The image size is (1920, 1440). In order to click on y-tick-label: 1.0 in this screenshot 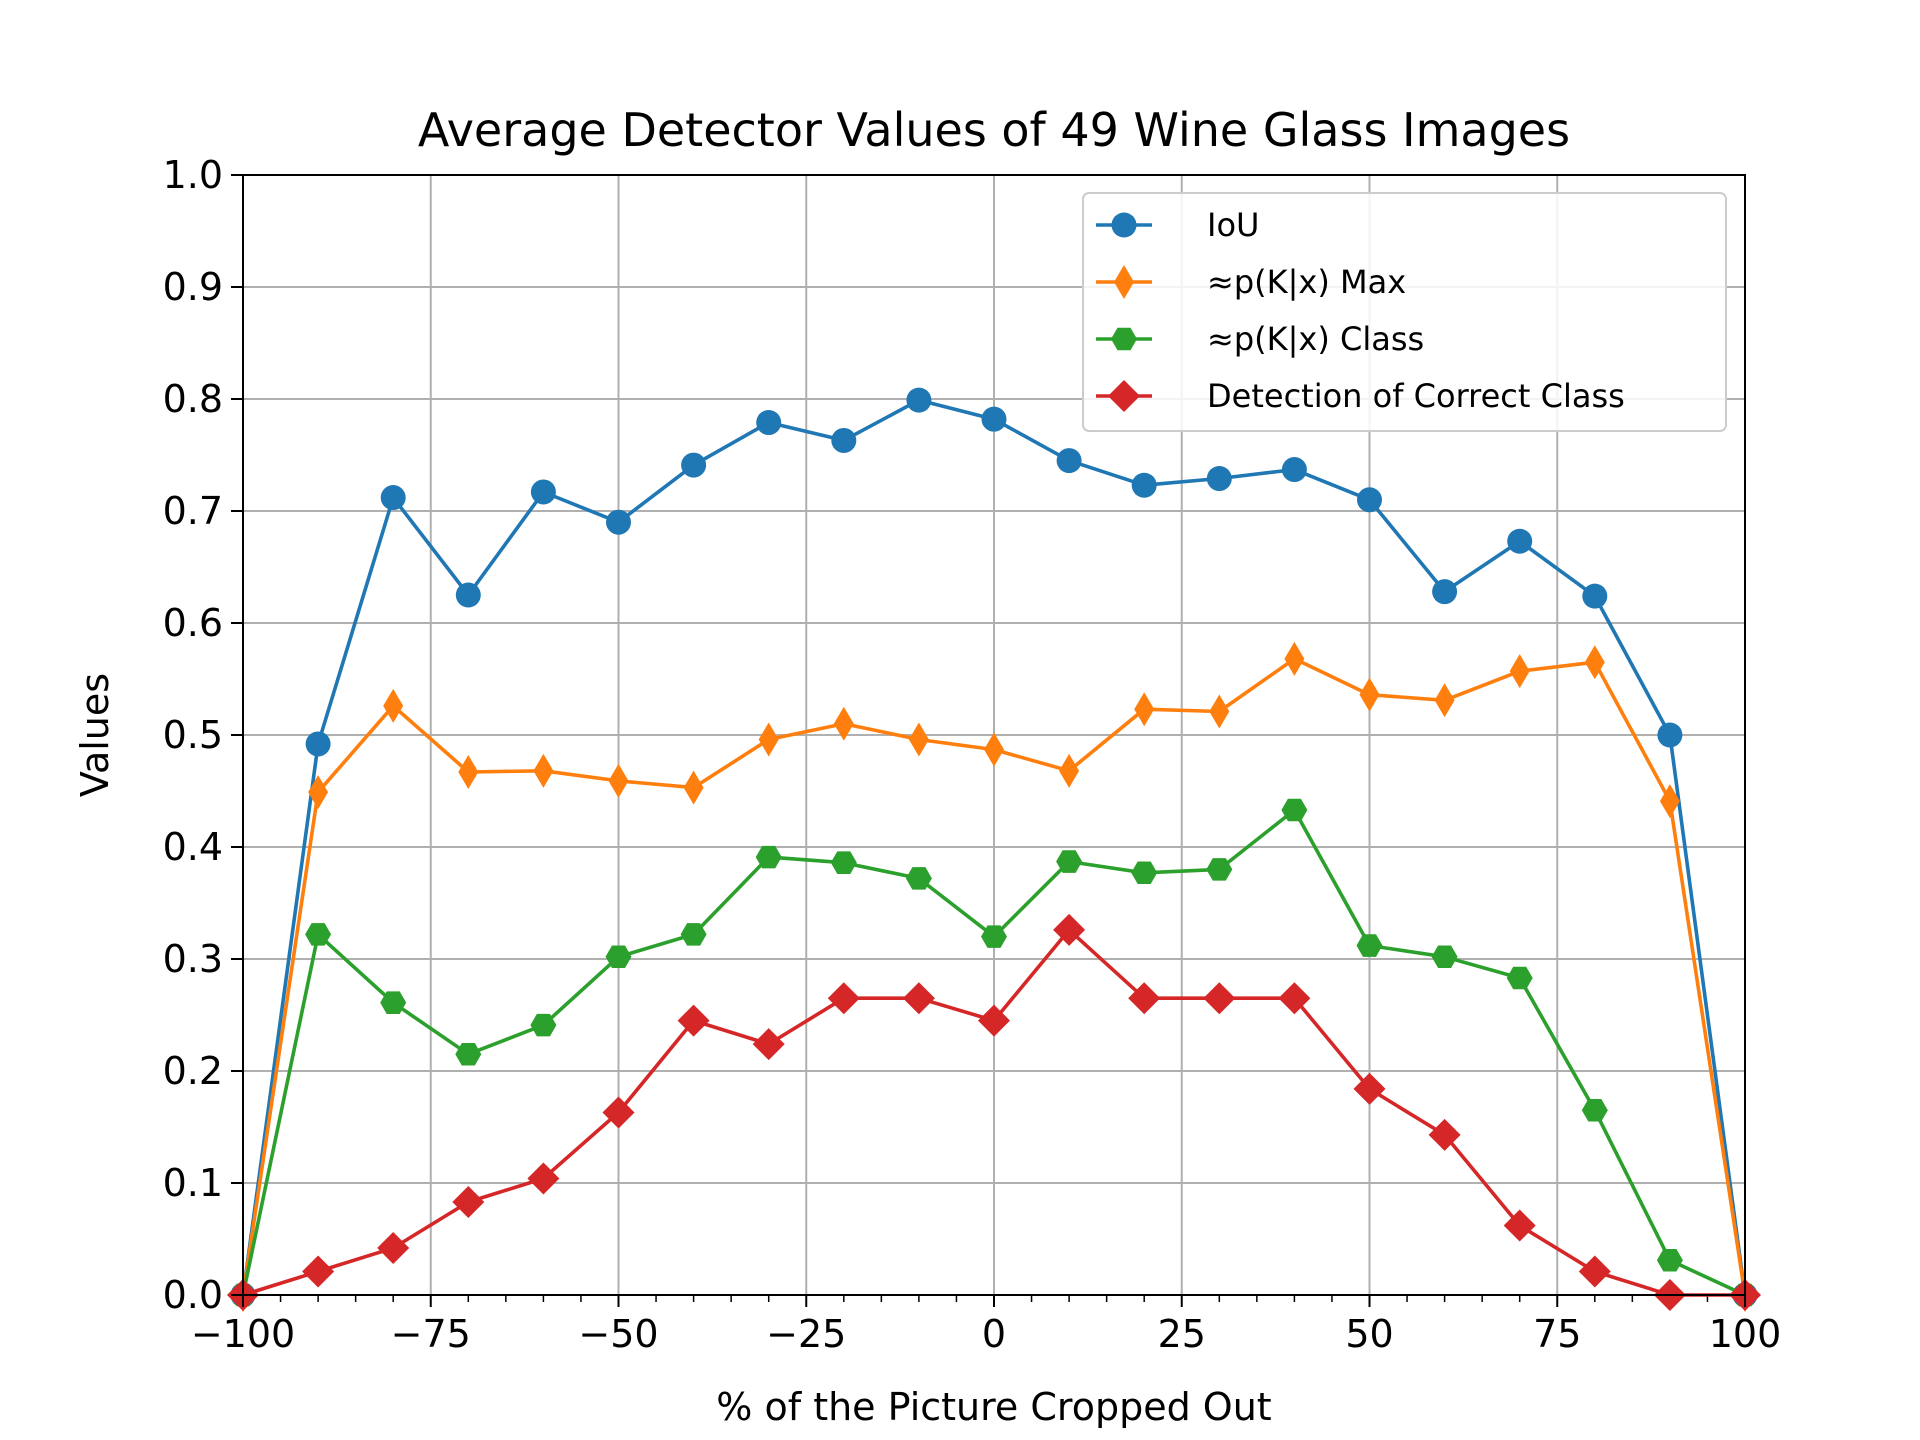, I will do `click(193, 175)`.